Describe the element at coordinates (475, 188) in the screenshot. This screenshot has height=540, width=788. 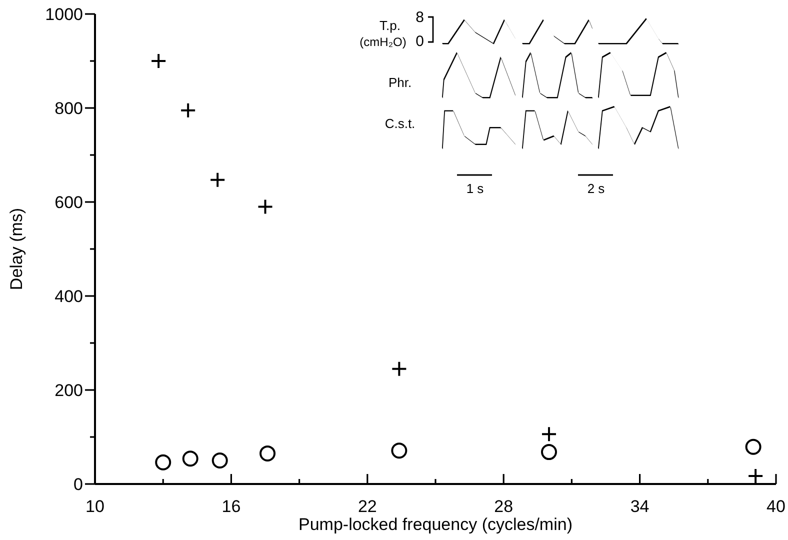
I see `annotation: 1 s` at that location.